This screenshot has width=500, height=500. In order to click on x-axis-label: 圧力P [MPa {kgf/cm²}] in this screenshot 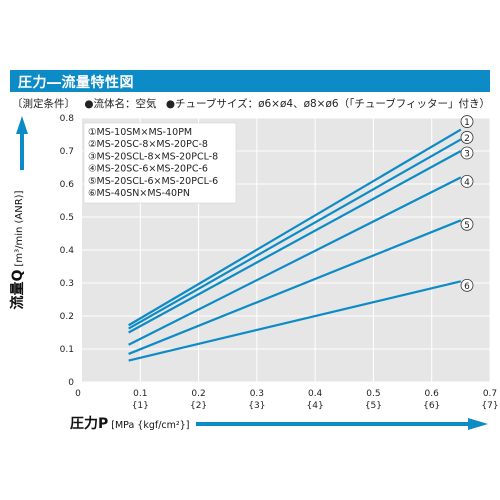, I will do `click(129, 423)`.